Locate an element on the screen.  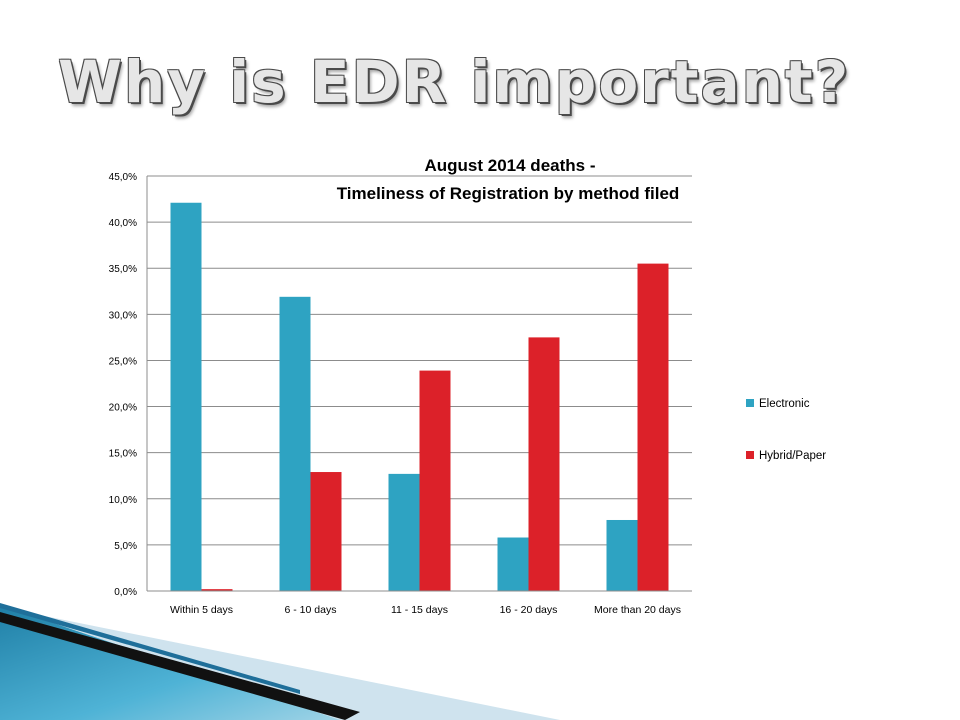
x-tick-label: 11 - 15 days is located at coordinates (419, 610).